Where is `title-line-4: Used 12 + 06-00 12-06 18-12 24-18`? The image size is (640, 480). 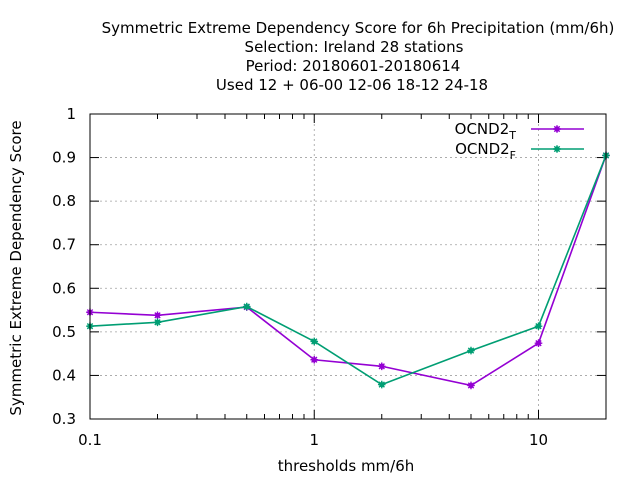 title-line-4: Used 12 + 06-00 12-06 18-12 24-18 is located at coordinates (352, 85).